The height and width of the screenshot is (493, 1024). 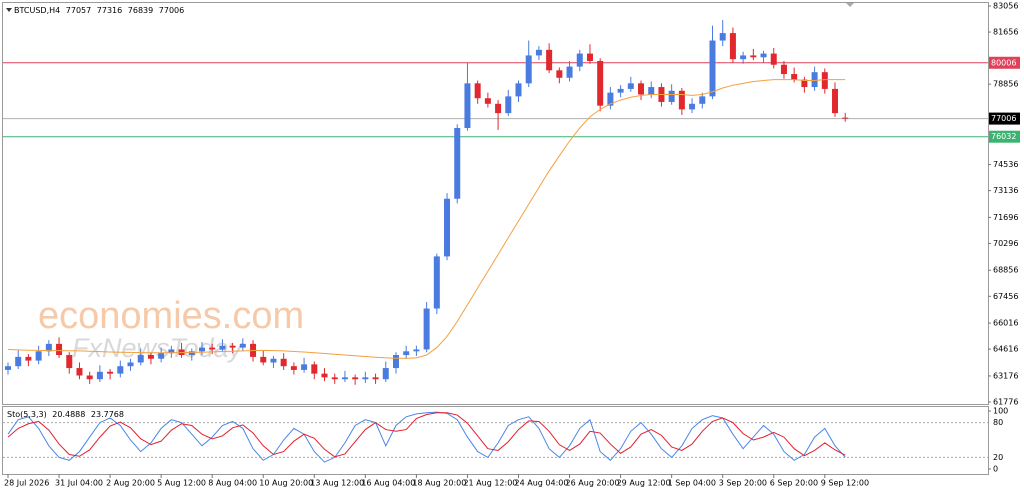 I want to click on x-tick-label: 1 Sep 04:00, so click(x=692, y=483).